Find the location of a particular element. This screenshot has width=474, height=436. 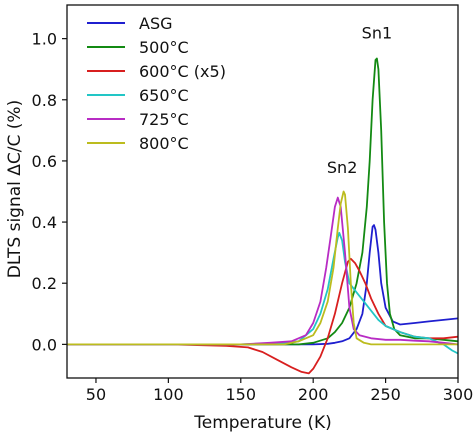

legend-label-1: 500°C is located at coordinates (164, 47).